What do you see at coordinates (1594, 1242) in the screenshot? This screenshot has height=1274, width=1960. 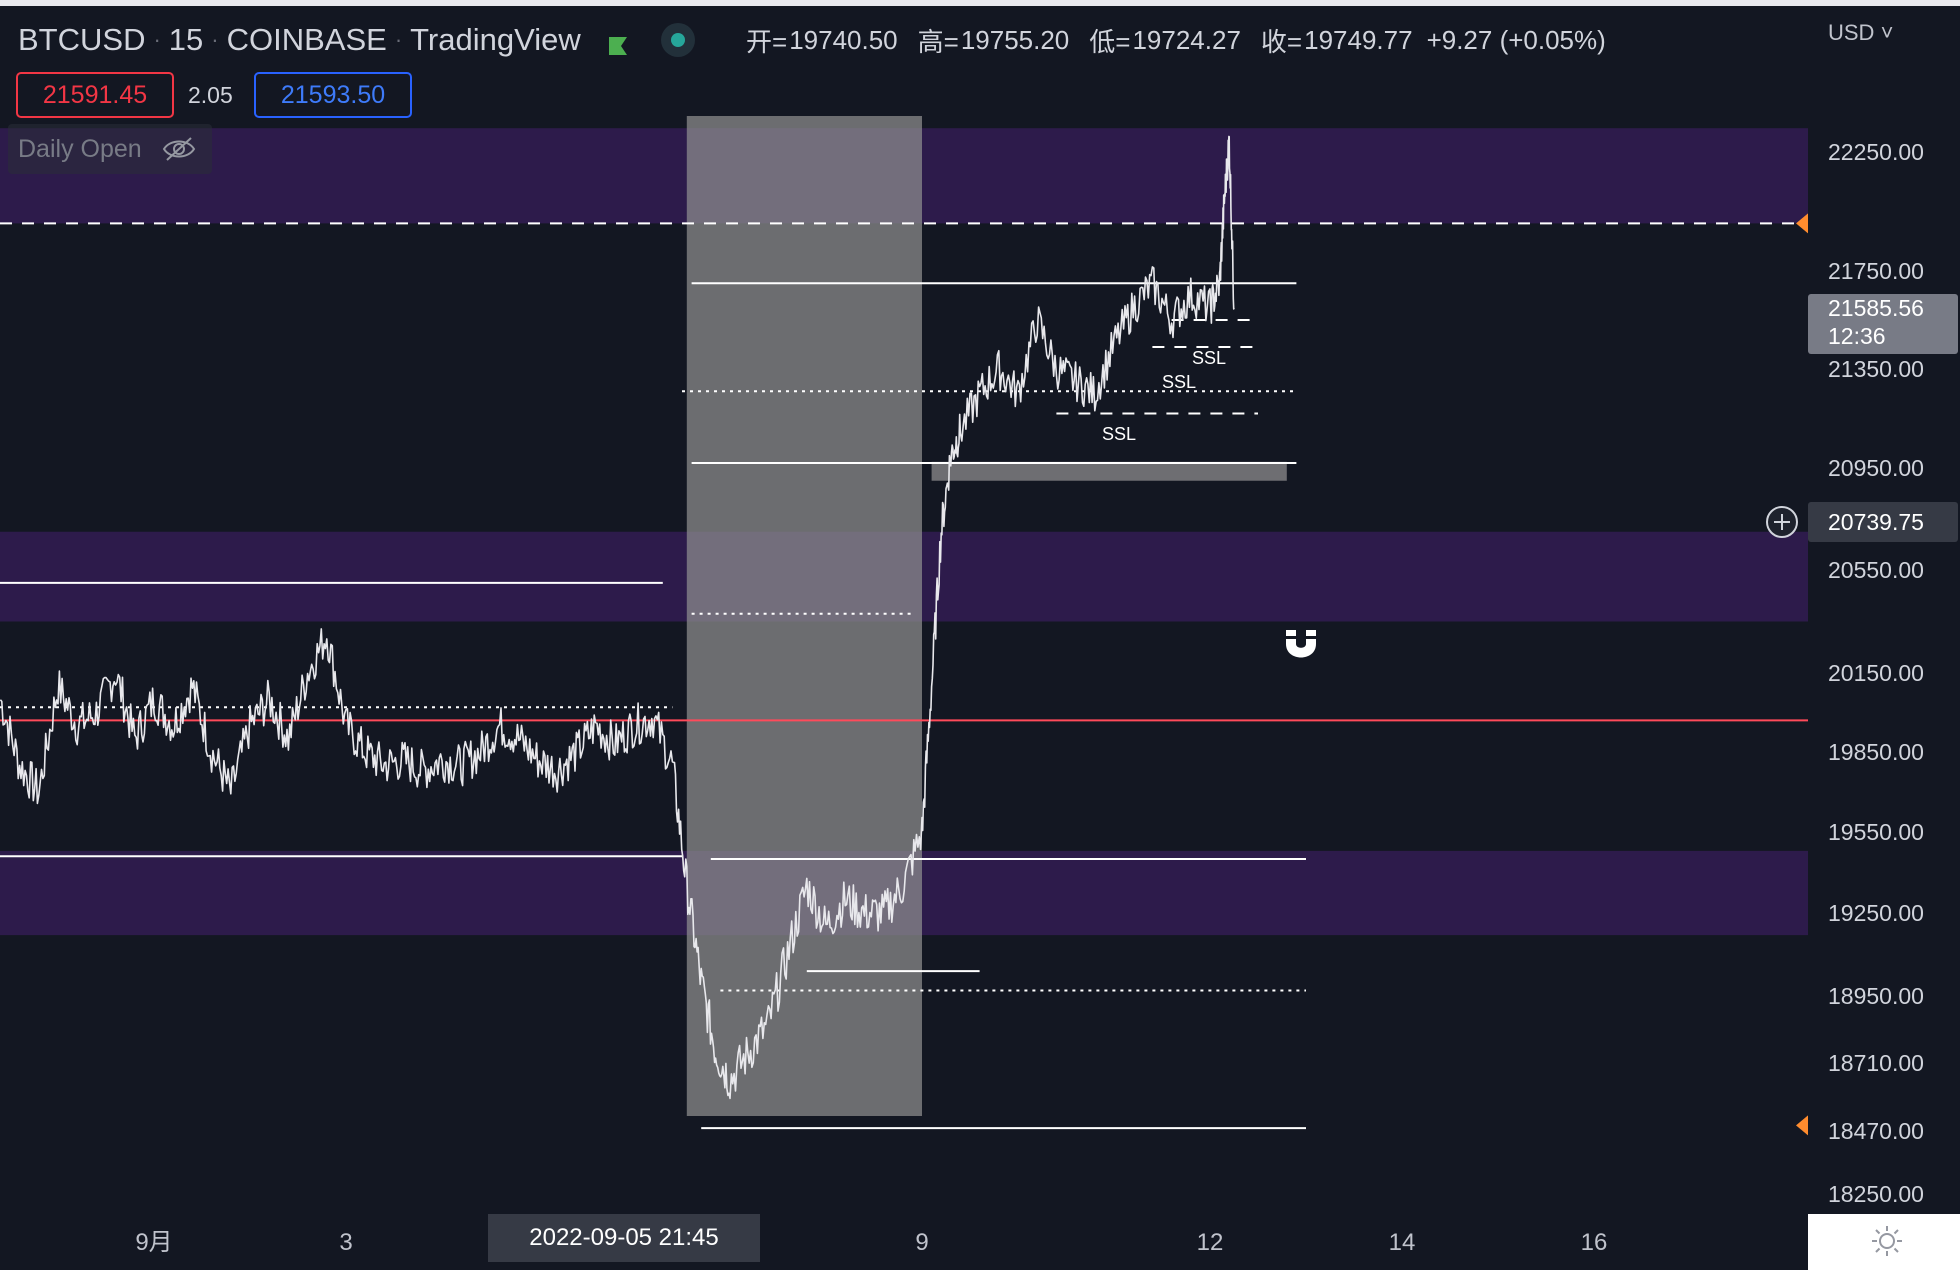 I see `x-tick-label: 16` at bounding box center [1594, 1242].